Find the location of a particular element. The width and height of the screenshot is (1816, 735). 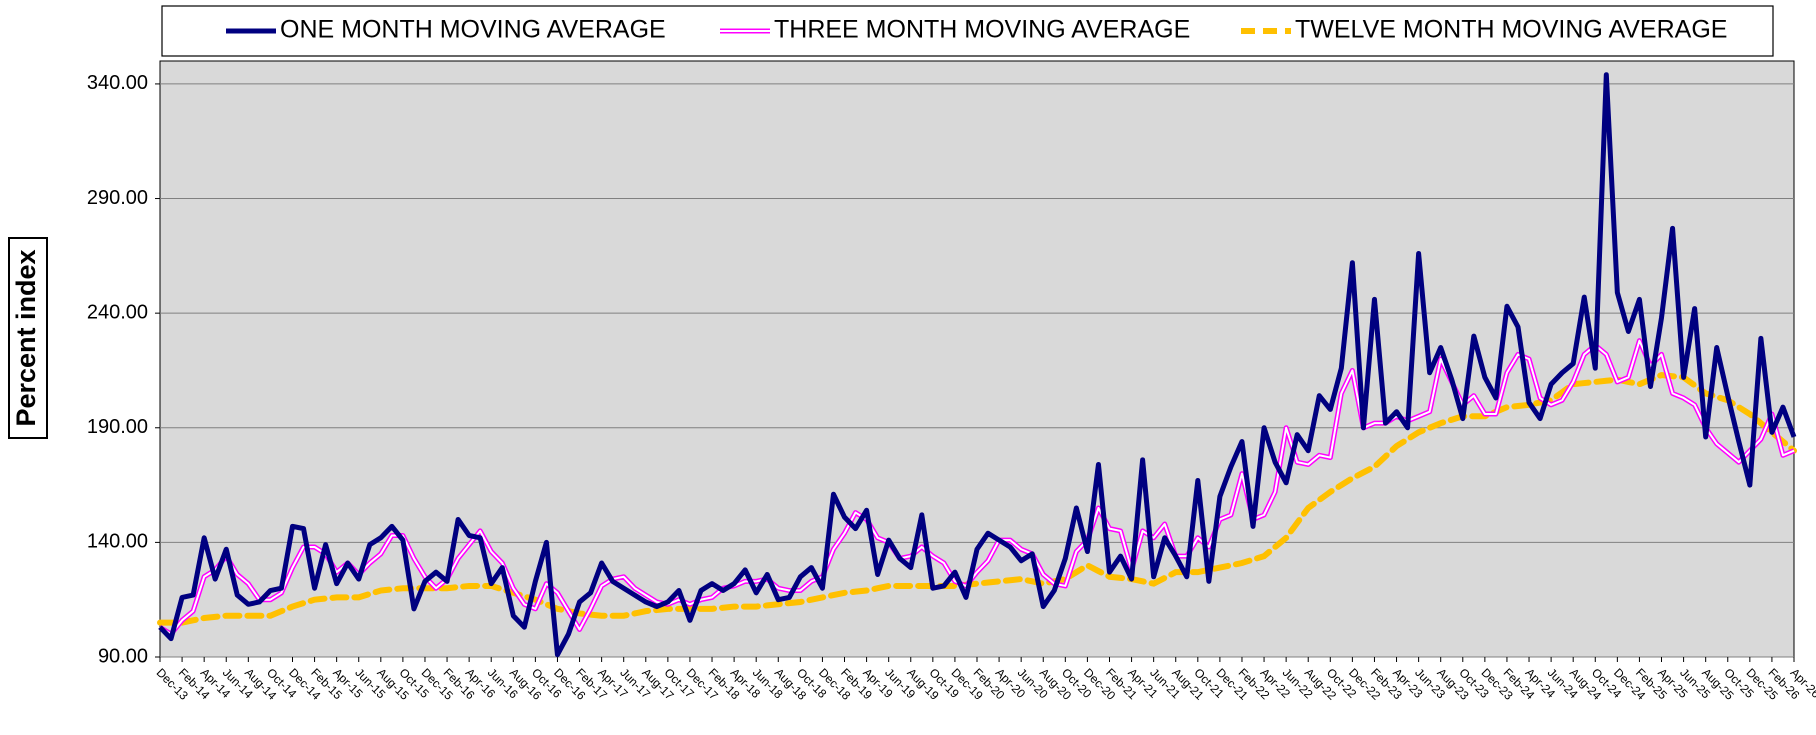

y-axis-title: Percent index is located at coordinates (26, 337).